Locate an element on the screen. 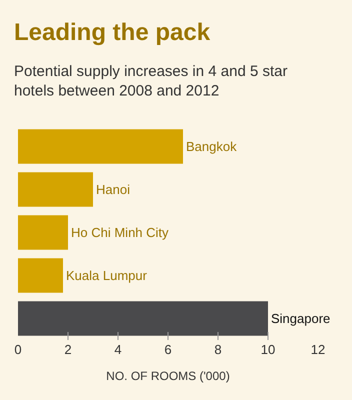 The height and width of the screenshot is (400, 352). x-tick-label: 6 is located at coordinates (168, 349).